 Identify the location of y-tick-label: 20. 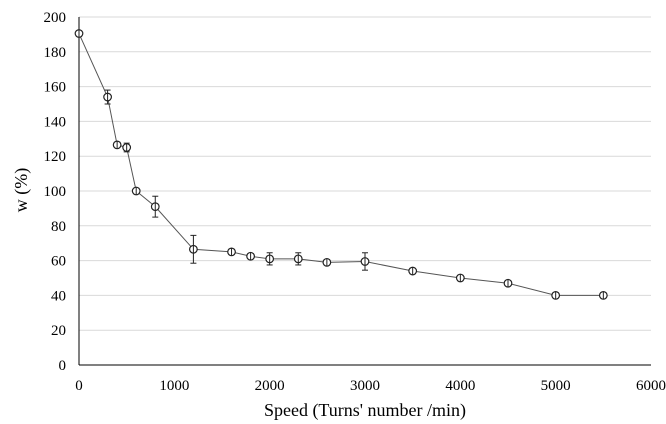
(58, 331).